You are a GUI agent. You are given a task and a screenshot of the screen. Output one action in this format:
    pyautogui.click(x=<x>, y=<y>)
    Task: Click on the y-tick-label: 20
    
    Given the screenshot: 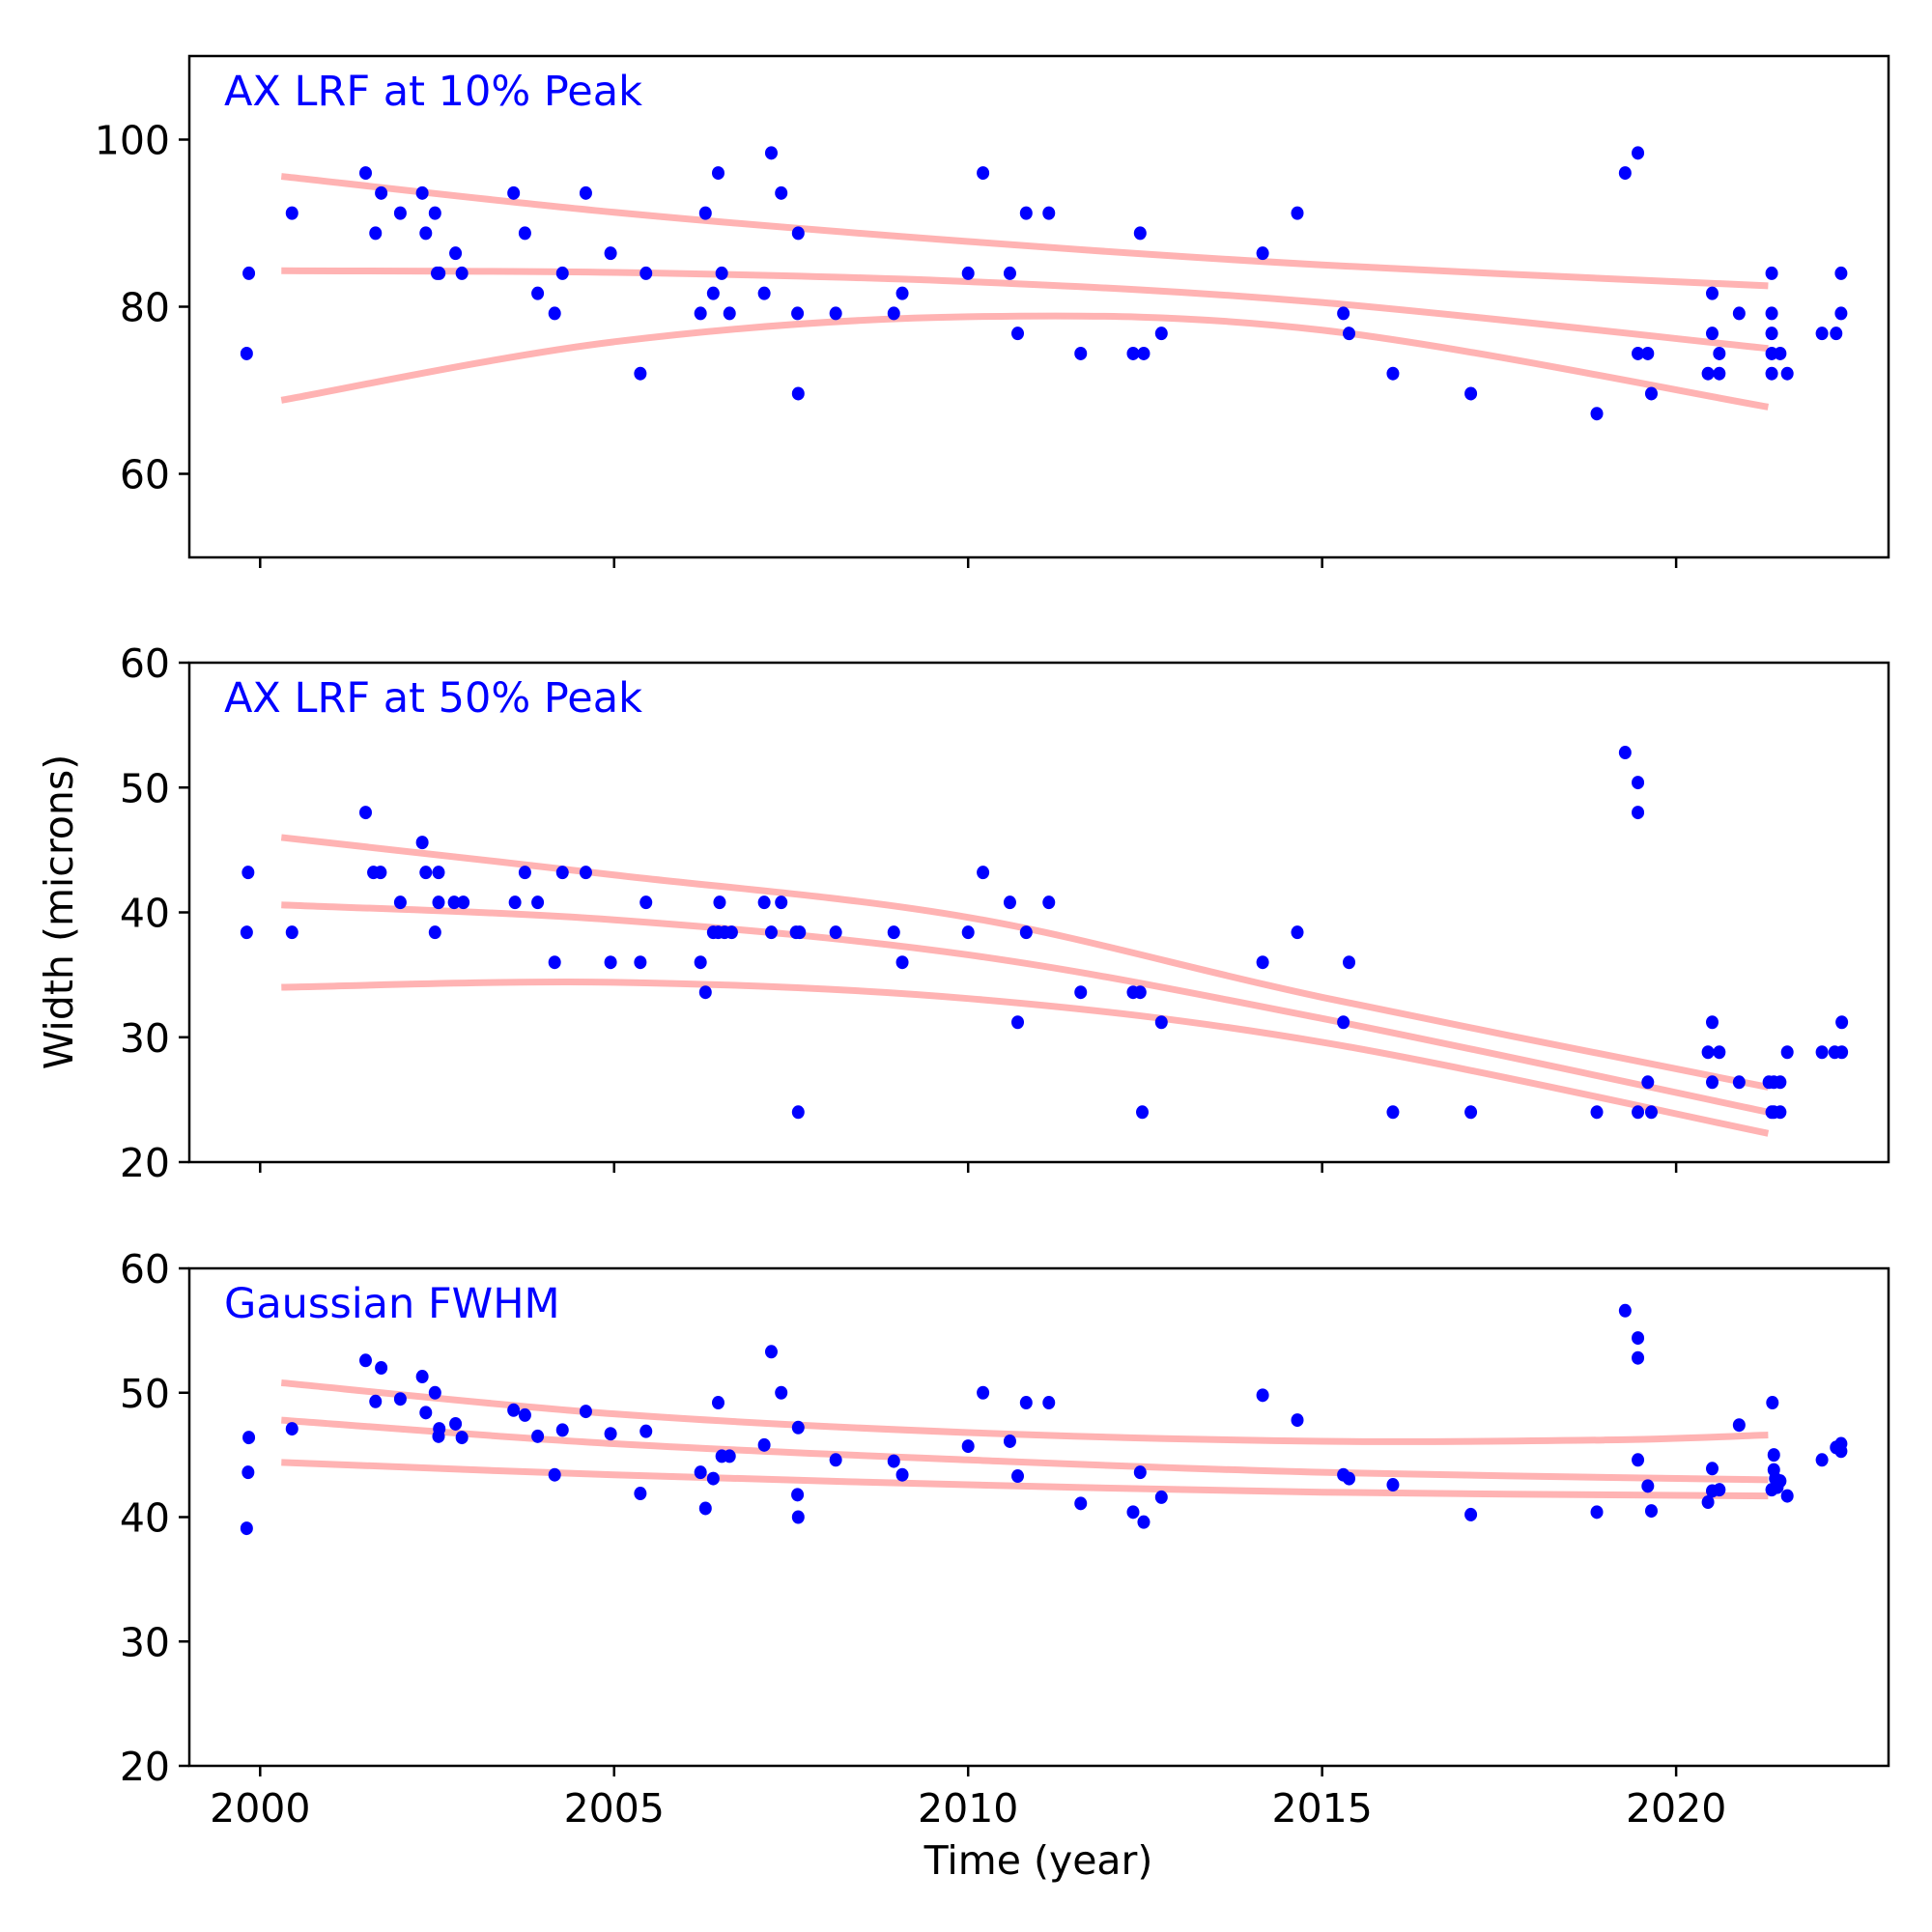 What is the action you would take?
    pyautogui.click(x=145, y=1163)
    